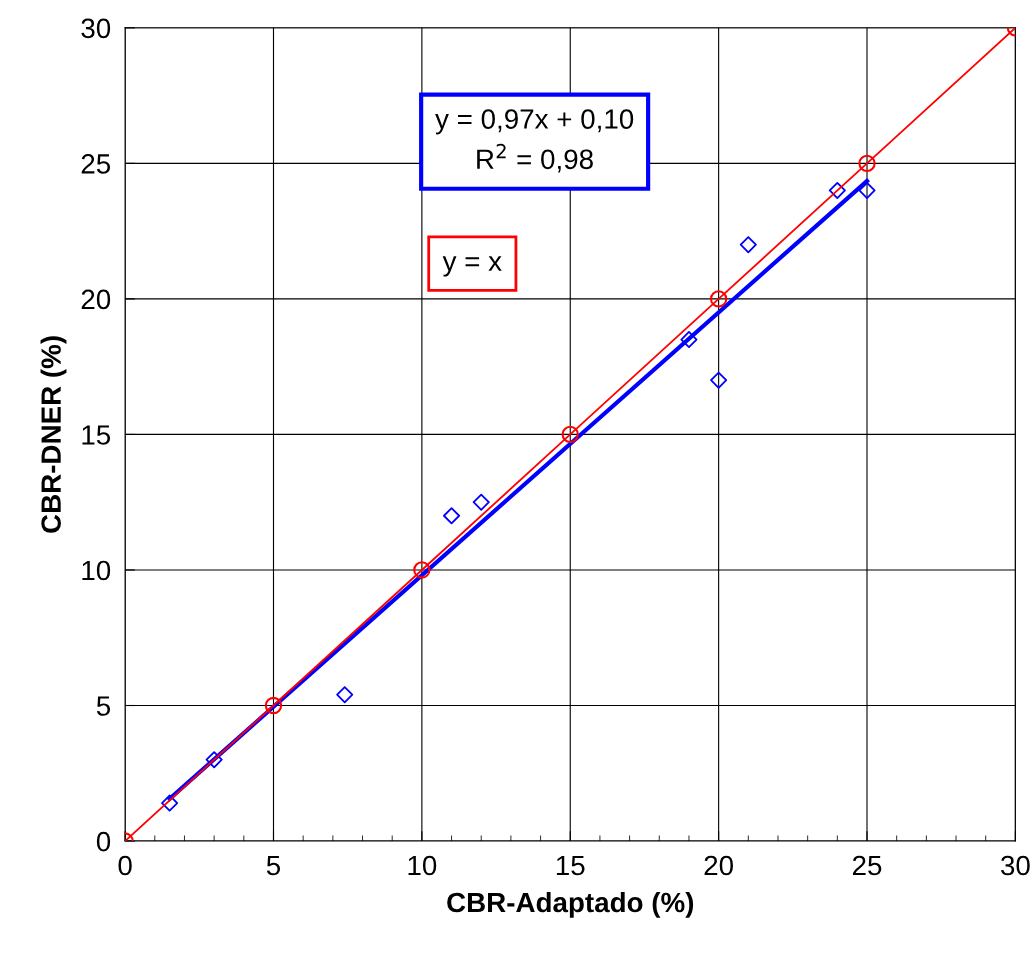 This screenshot has width=1034, height=959. Describe the element at coordinates (103, 841) in the screenshot. I see `y-tick-label: 0` at that location.